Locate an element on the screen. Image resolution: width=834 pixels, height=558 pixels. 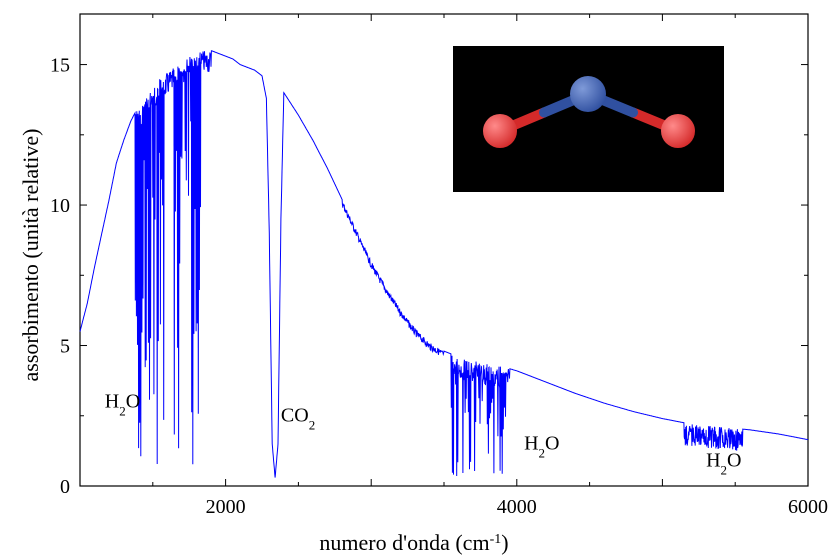
x-tick-label: 6000 is located at coordinates (808, 507).